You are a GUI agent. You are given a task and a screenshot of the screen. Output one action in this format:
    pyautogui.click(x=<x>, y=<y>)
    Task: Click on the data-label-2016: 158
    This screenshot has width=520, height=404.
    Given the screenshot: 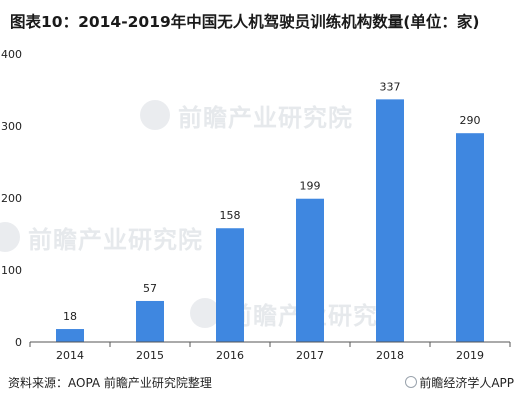 What is the action you would take?
    pyautogui.click(x=230, y=215)
    